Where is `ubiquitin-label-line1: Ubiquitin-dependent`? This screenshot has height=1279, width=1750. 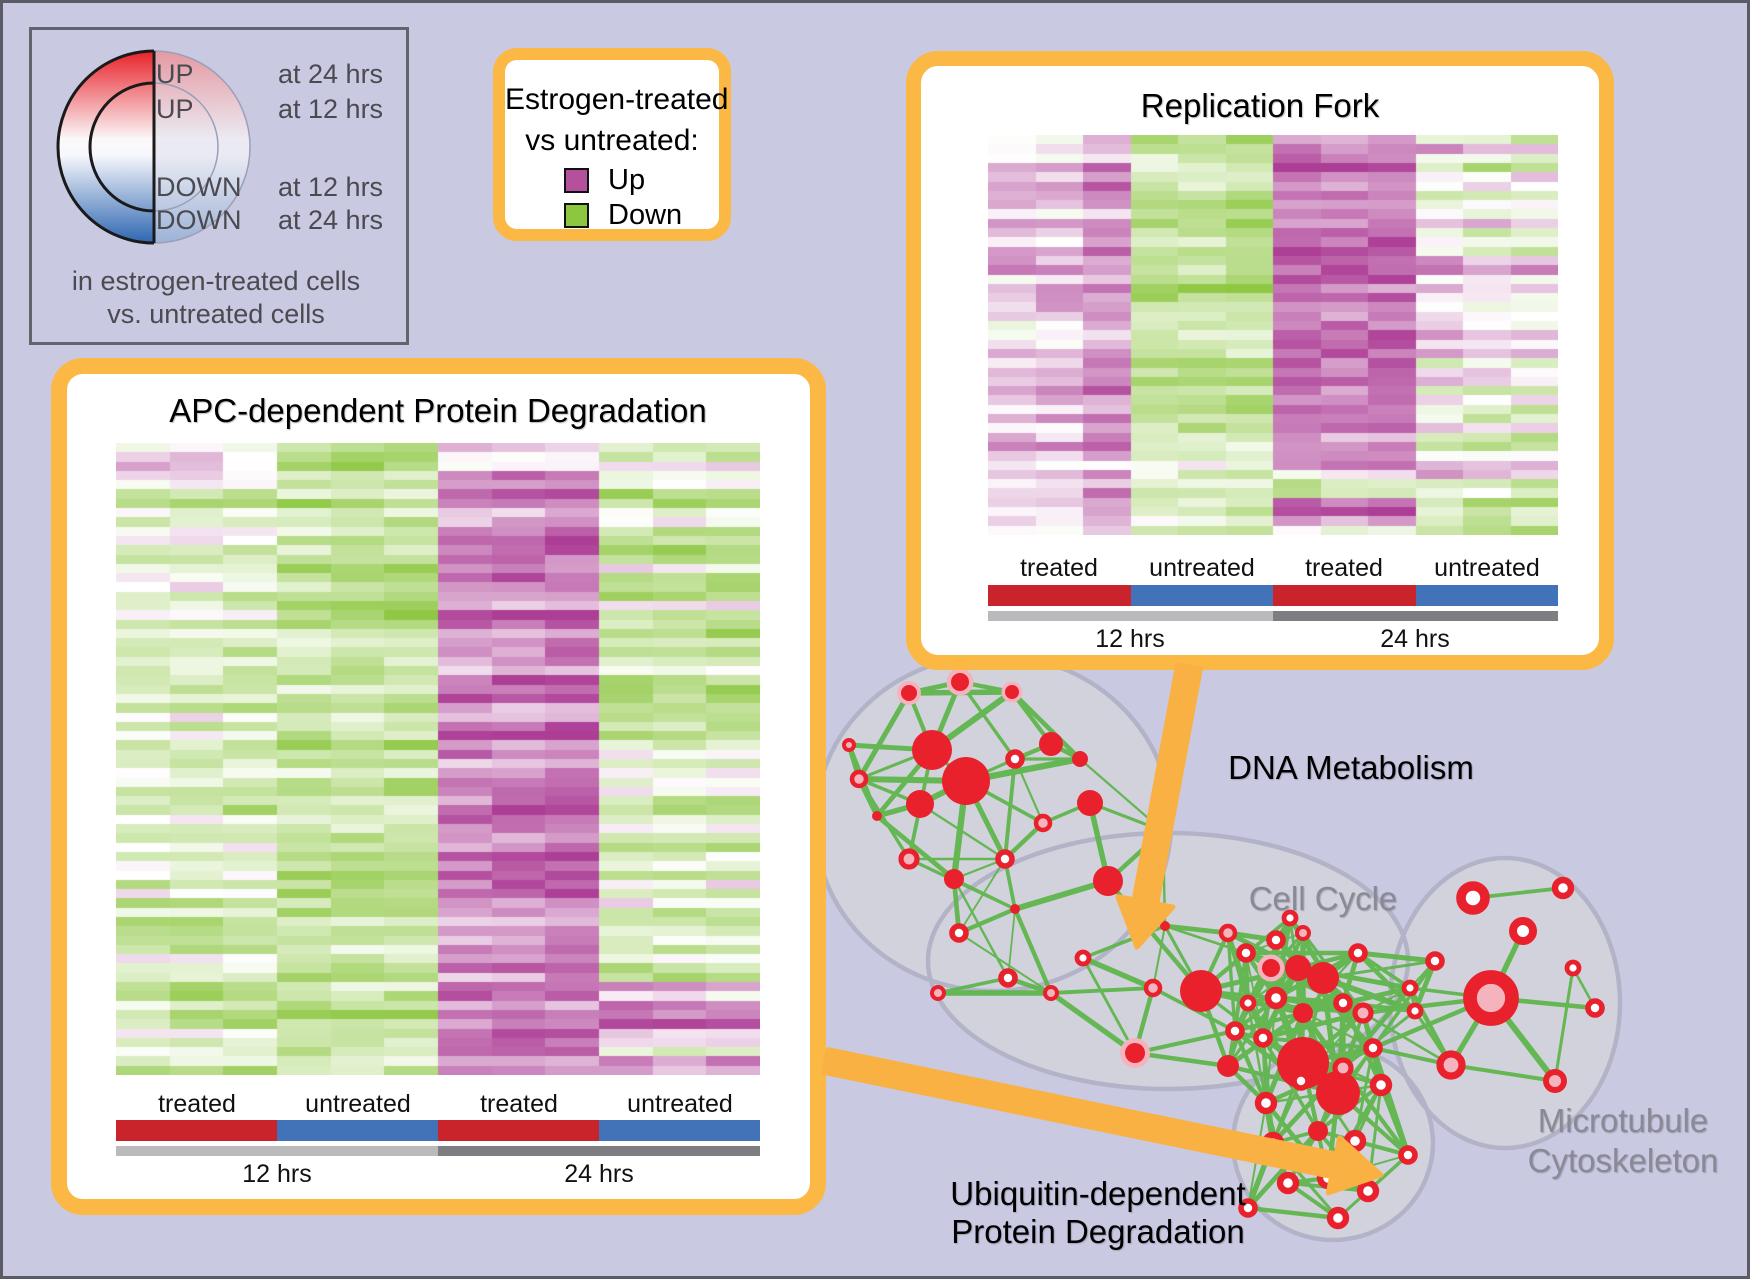 ubiquitin-label-line1: Ubiquitin-dependent is located at coordinates (1098, 1193).